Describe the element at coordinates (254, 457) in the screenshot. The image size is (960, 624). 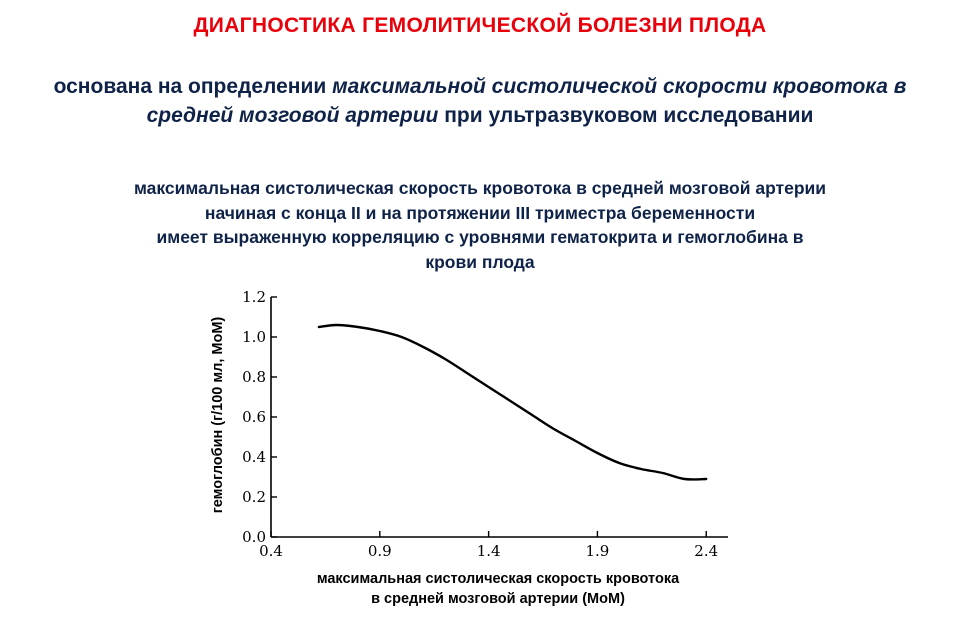
I see `y-tick-label: 0.4` at that location.